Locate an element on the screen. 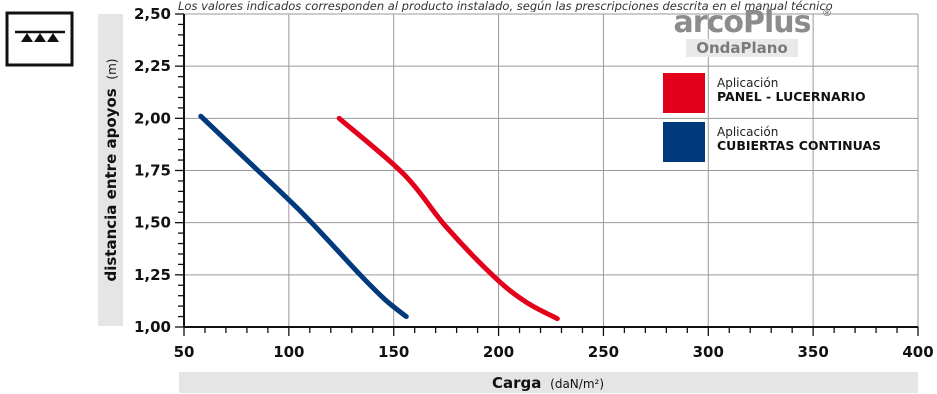 The width and height of the screenshot is (937, 394). x-axis-title: Carga (daN/m²) is located at coordinates (548, 383).